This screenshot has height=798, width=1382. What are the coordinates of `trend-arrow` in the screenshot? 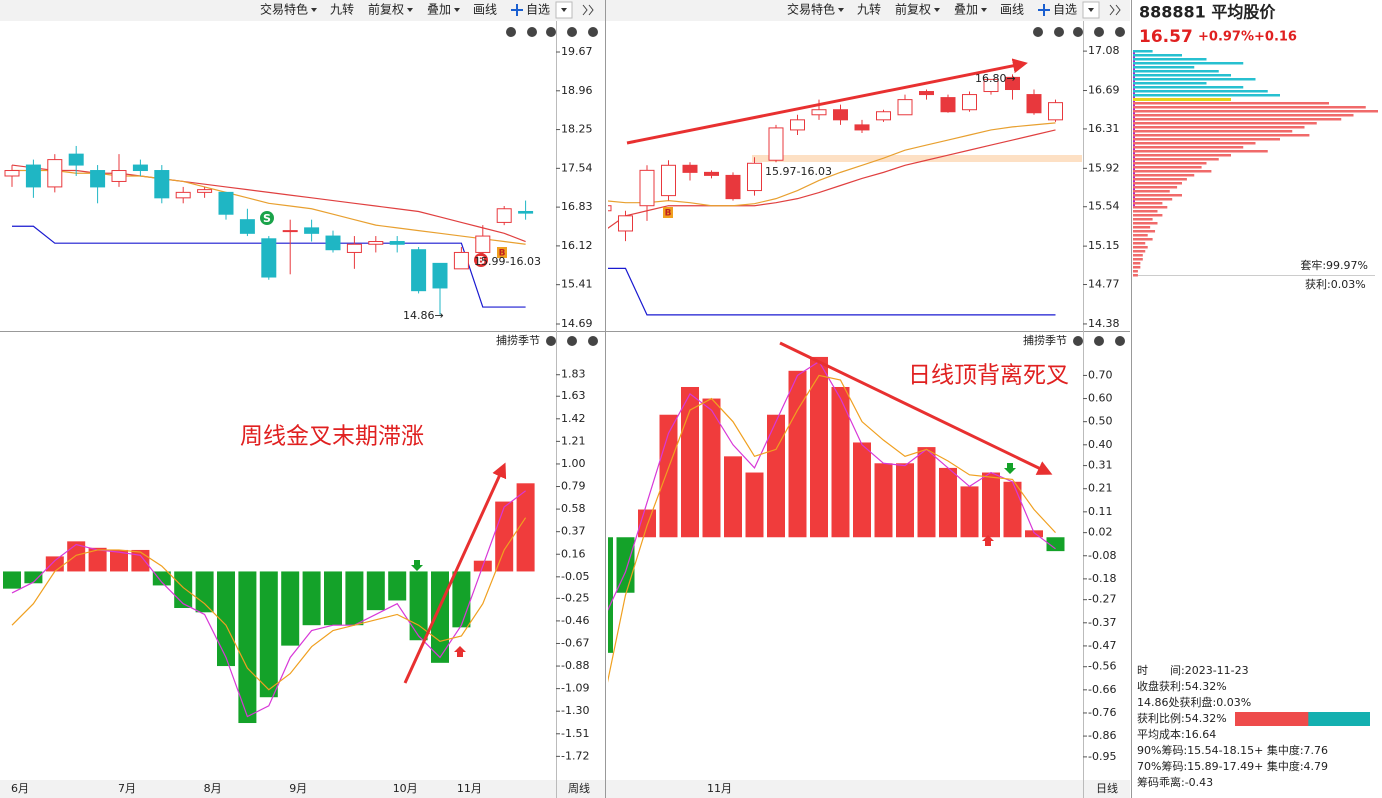 It's located at (455, 573).